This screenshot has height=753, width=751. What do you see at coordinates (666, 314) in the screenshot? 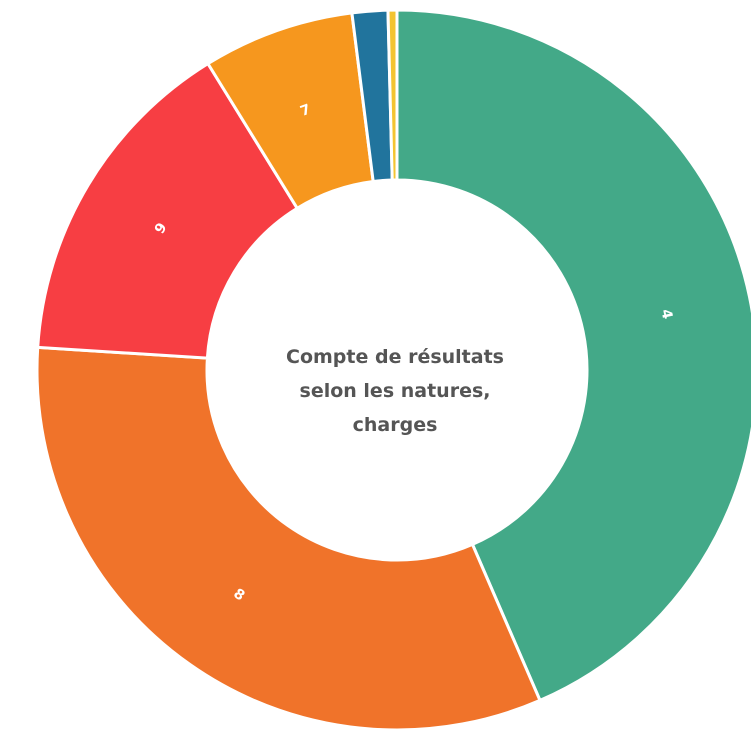
I see `donut-slice-label-0: 4` at bounding box center [666, 314].